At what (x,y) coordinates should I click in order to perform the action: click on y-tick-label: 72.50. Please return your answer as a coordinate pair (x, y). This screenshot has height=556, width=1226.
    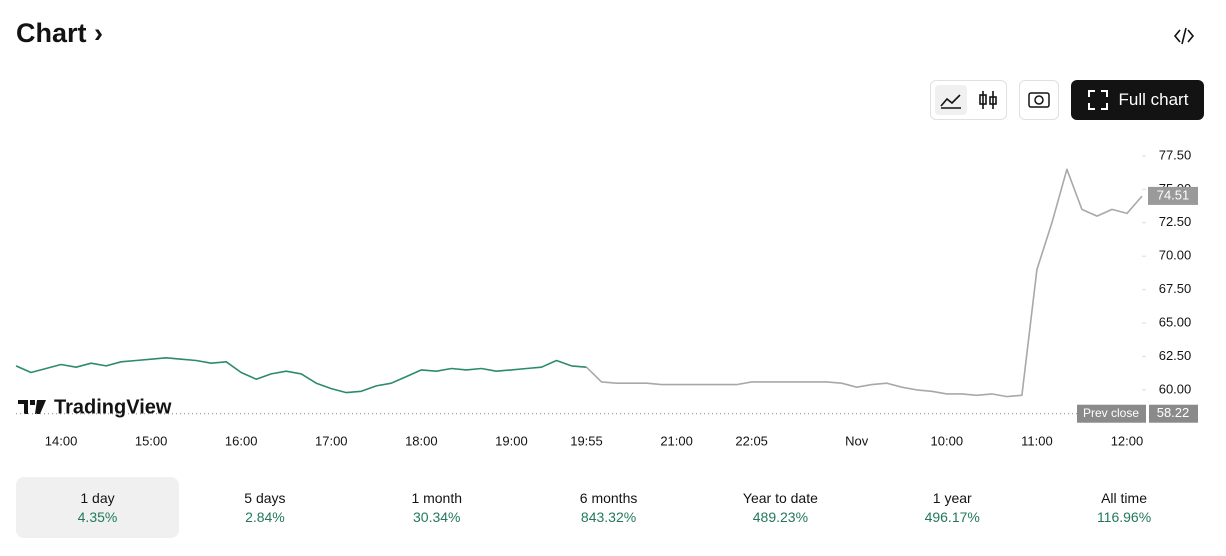
    Looking at the image, I should click on (1175, 221).